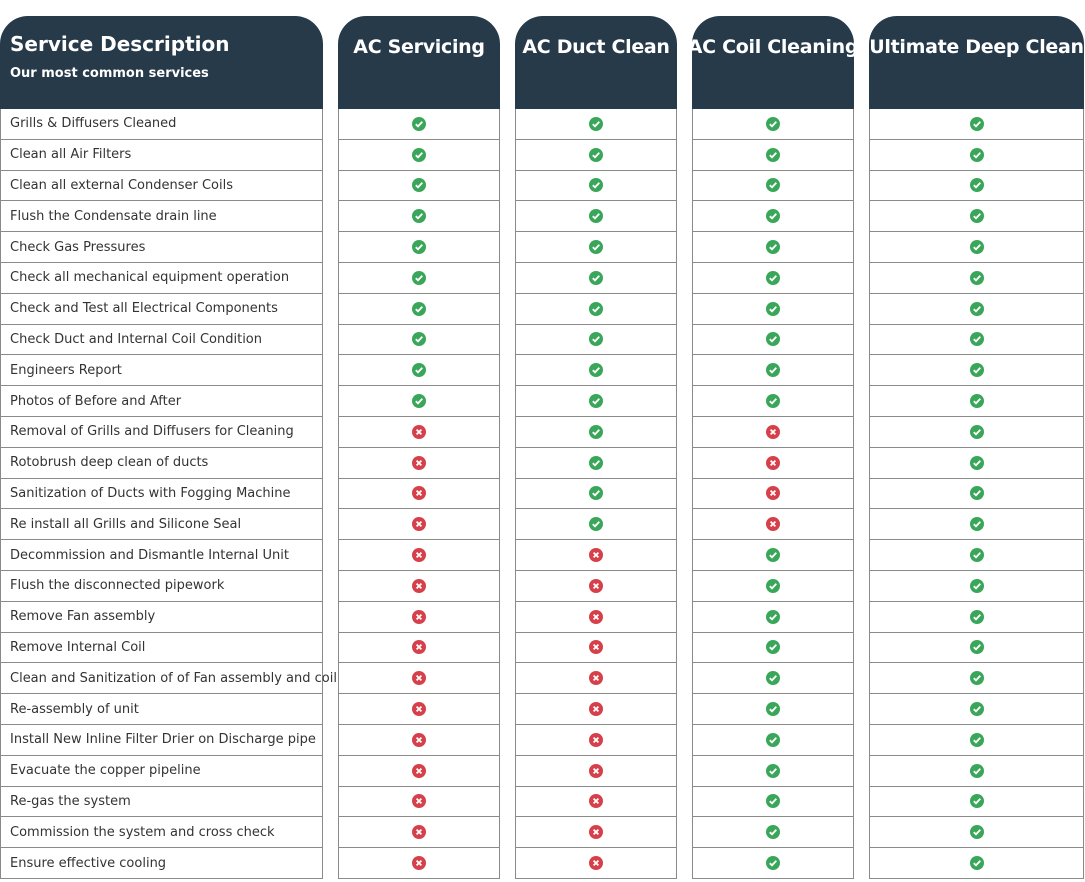 The image size is (1085, 882). What do you see at coordinates (161, 617) in the screenshot?
I see `row-label: Remove Fan assembly` at bounding box center [161, 617].